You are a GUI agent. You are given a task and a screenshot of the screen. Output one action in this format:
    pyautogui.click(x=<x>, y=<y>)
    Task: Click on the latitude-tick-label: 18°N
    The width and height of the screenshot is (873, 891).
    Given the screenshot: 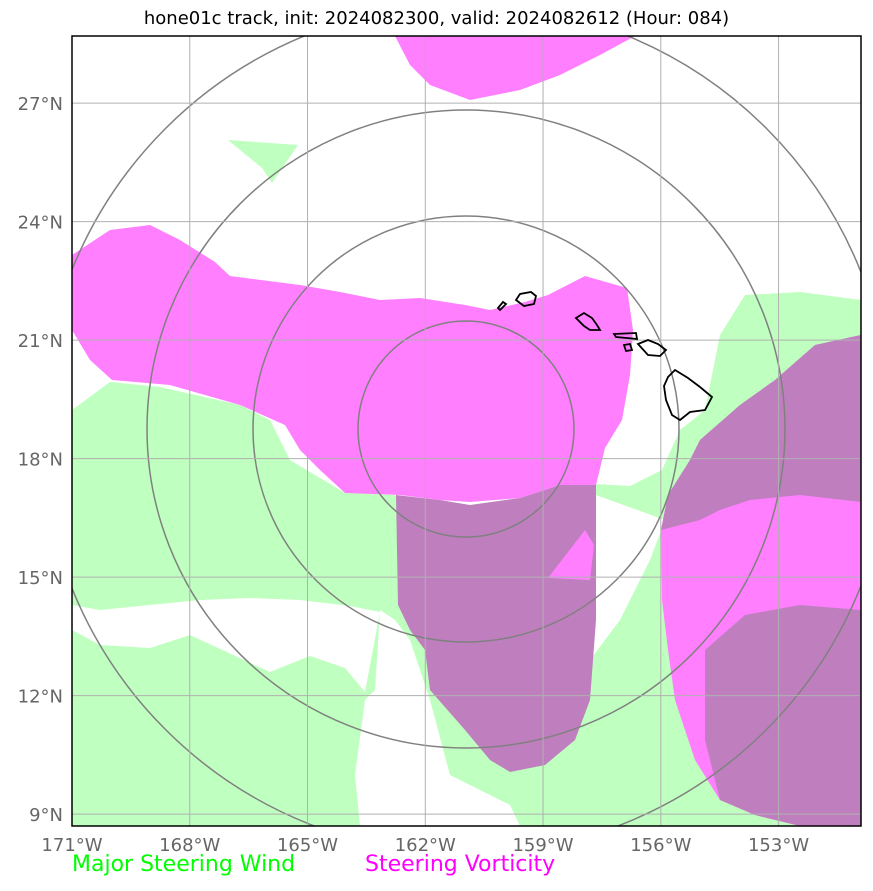 What is the action you would take?
    pyautogui.click(x=40, y=460)
    